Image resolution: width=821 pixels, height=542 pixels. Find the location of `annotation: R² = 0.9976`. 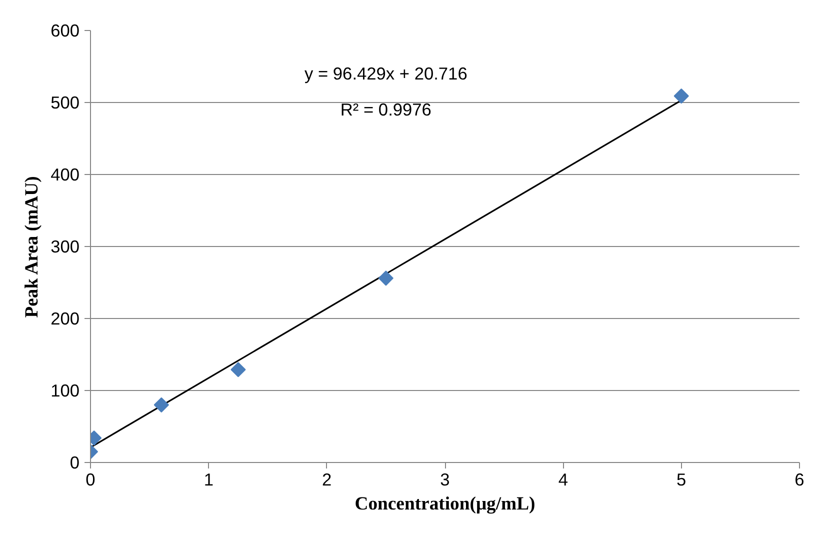

annotation: R² = 0.9976 is located at coordinates (386, 110).